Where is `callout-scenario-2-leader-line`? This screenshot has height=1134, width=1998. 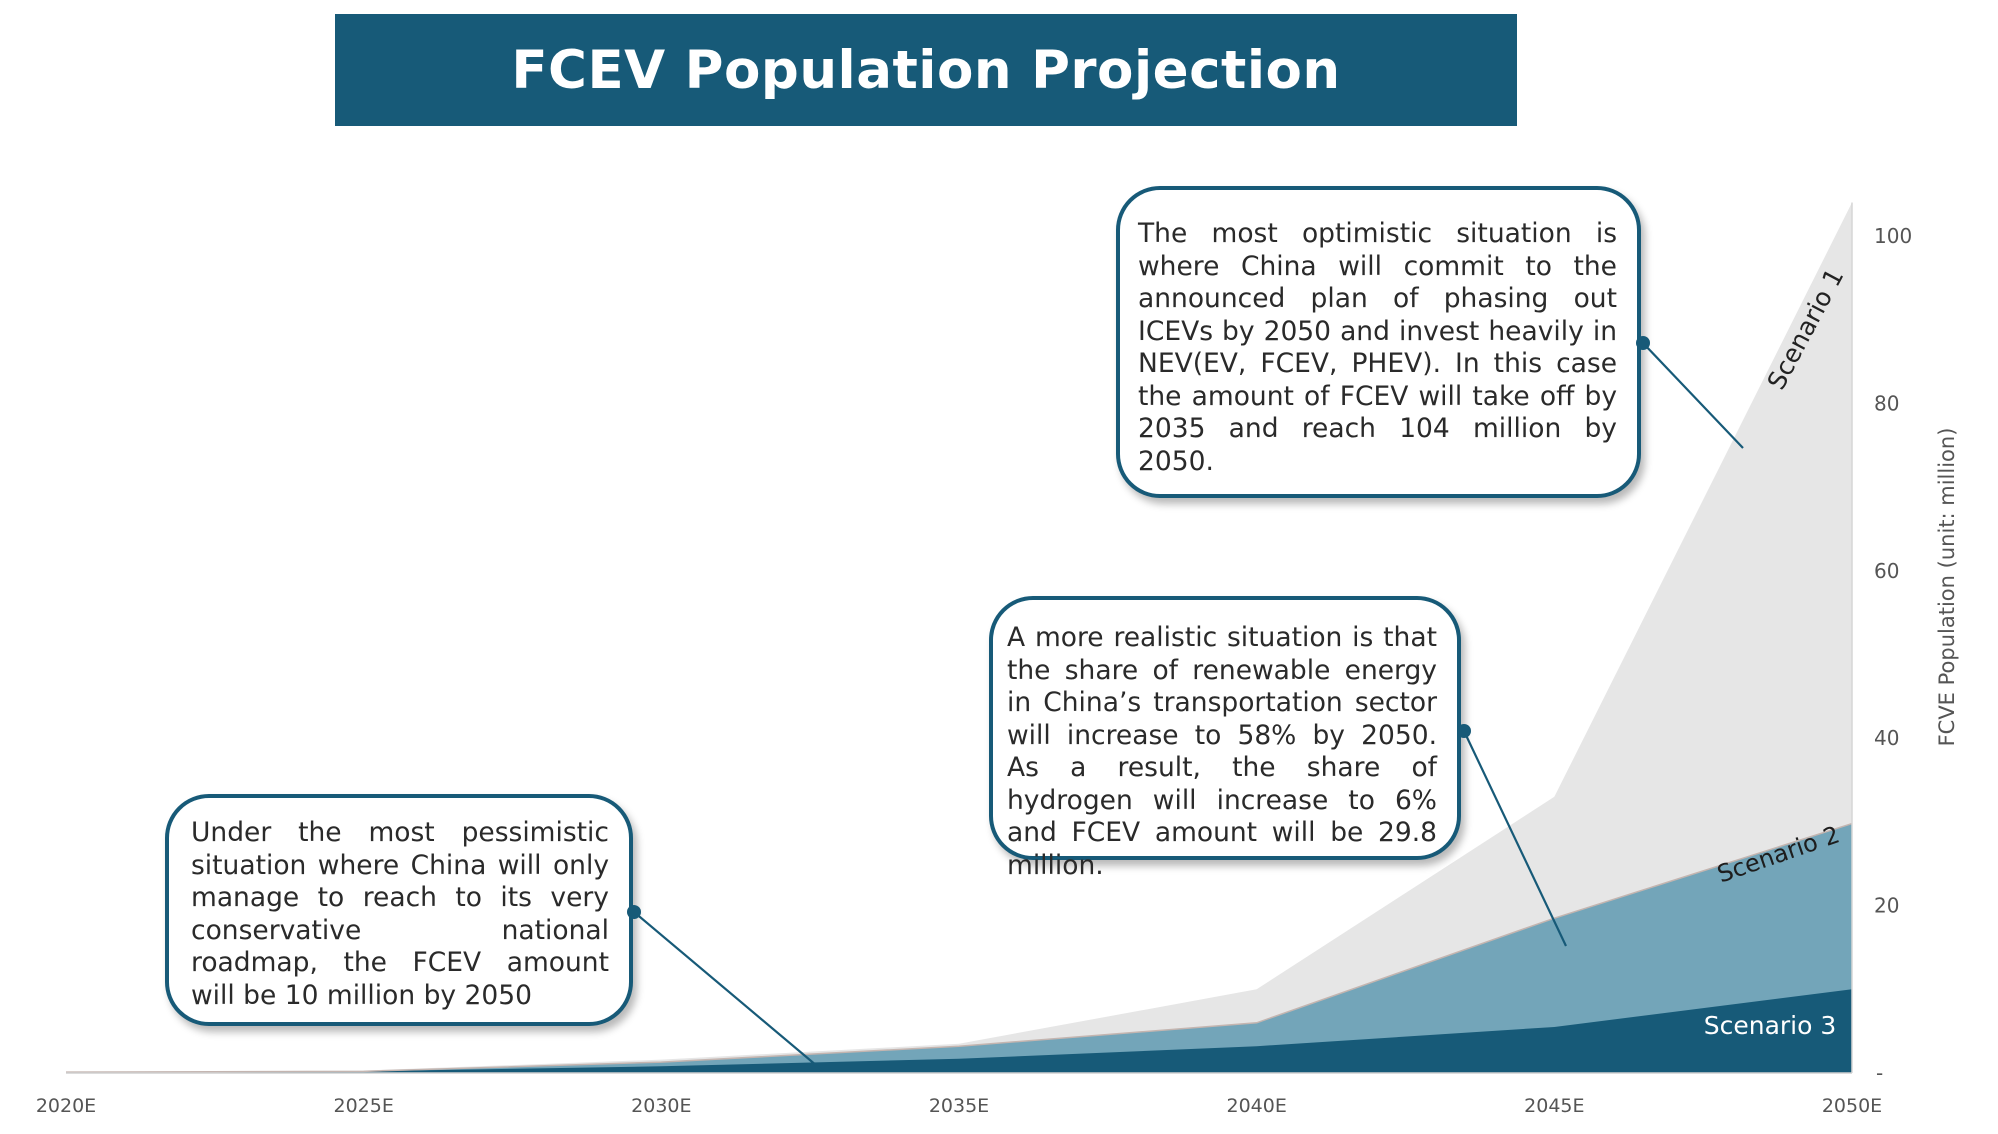
callout-scenario-2-leader-line is located at coordinates (1515, 838).